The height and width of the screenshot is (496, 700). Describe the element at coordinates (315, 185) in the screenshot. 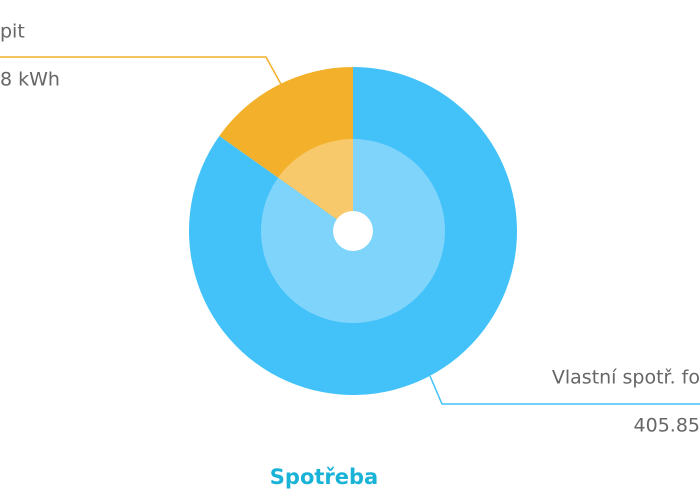

I see `pie-slice-inner` at that location.